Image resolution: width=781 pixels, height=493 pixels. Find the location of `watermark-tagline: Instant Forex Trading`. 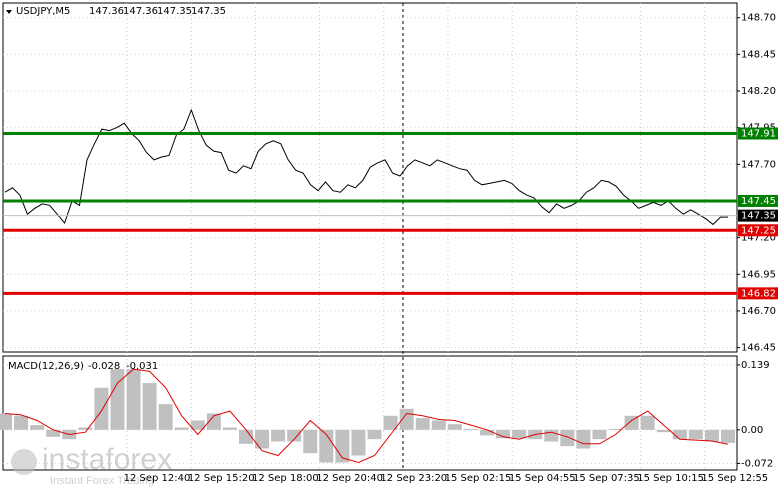

watermark-tagline: Instant Forex Trading is located at coordinates (102, 481).